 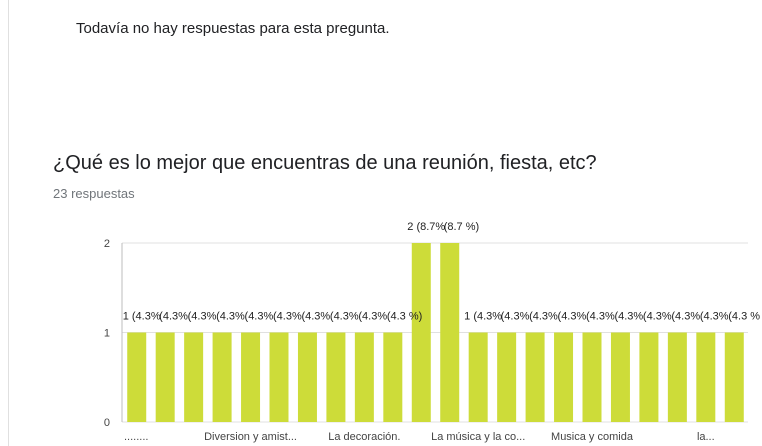 What do you see at coordinates (107, 334) in the screenshot?
I see `y-tick-label: 1` at bounding box center [107, 334].